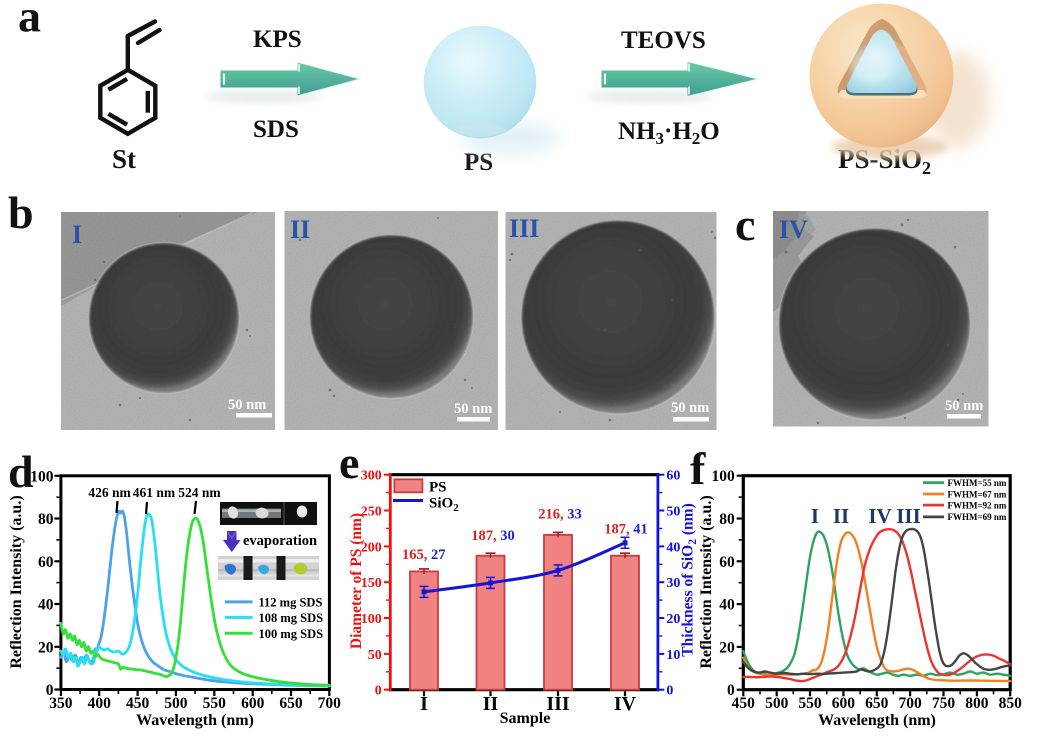  What do you see at coordinates (109, 492) in the screenshot?
I see `svg-text: 426 nm` at bounding box center [109, 492].